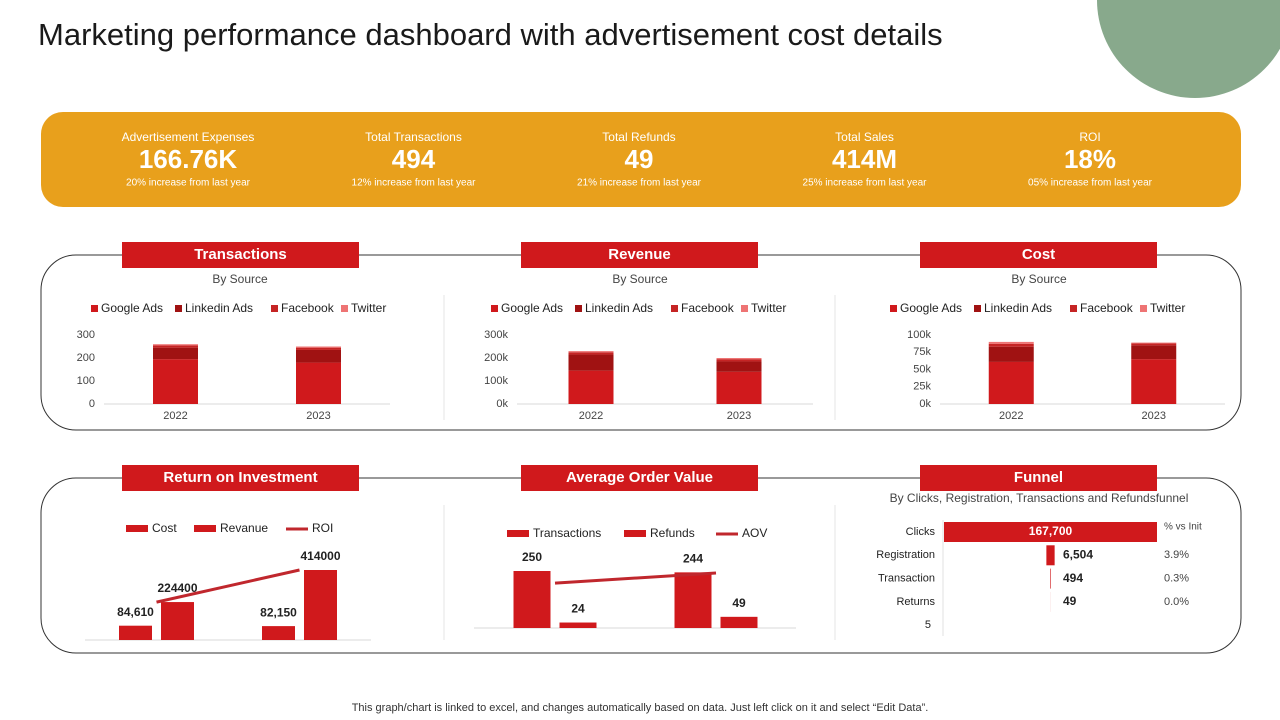  Describe the element at coordinates (922, 352) in the screenshot. I see `y-tick-label: 75k` at that location.